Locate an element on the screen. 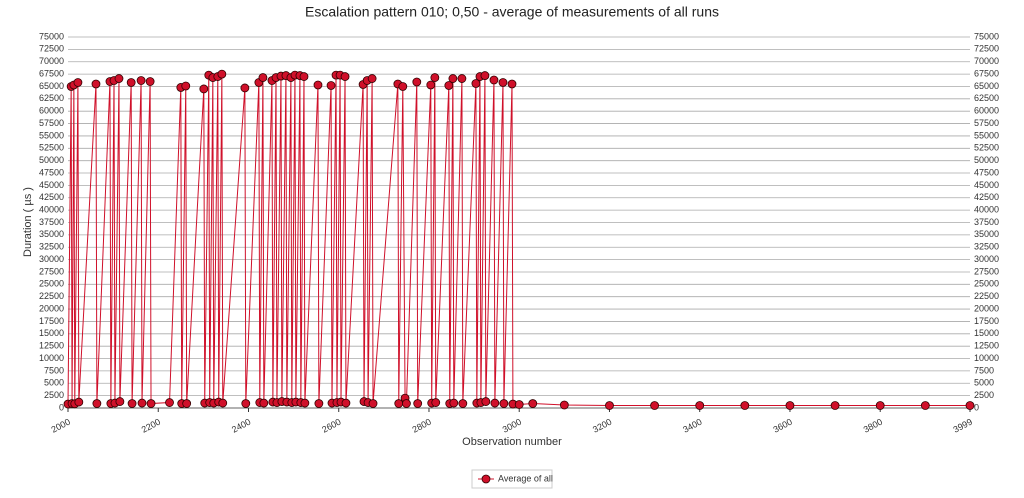  x-tick-label: 3999 is located at coordinates (963, 426).